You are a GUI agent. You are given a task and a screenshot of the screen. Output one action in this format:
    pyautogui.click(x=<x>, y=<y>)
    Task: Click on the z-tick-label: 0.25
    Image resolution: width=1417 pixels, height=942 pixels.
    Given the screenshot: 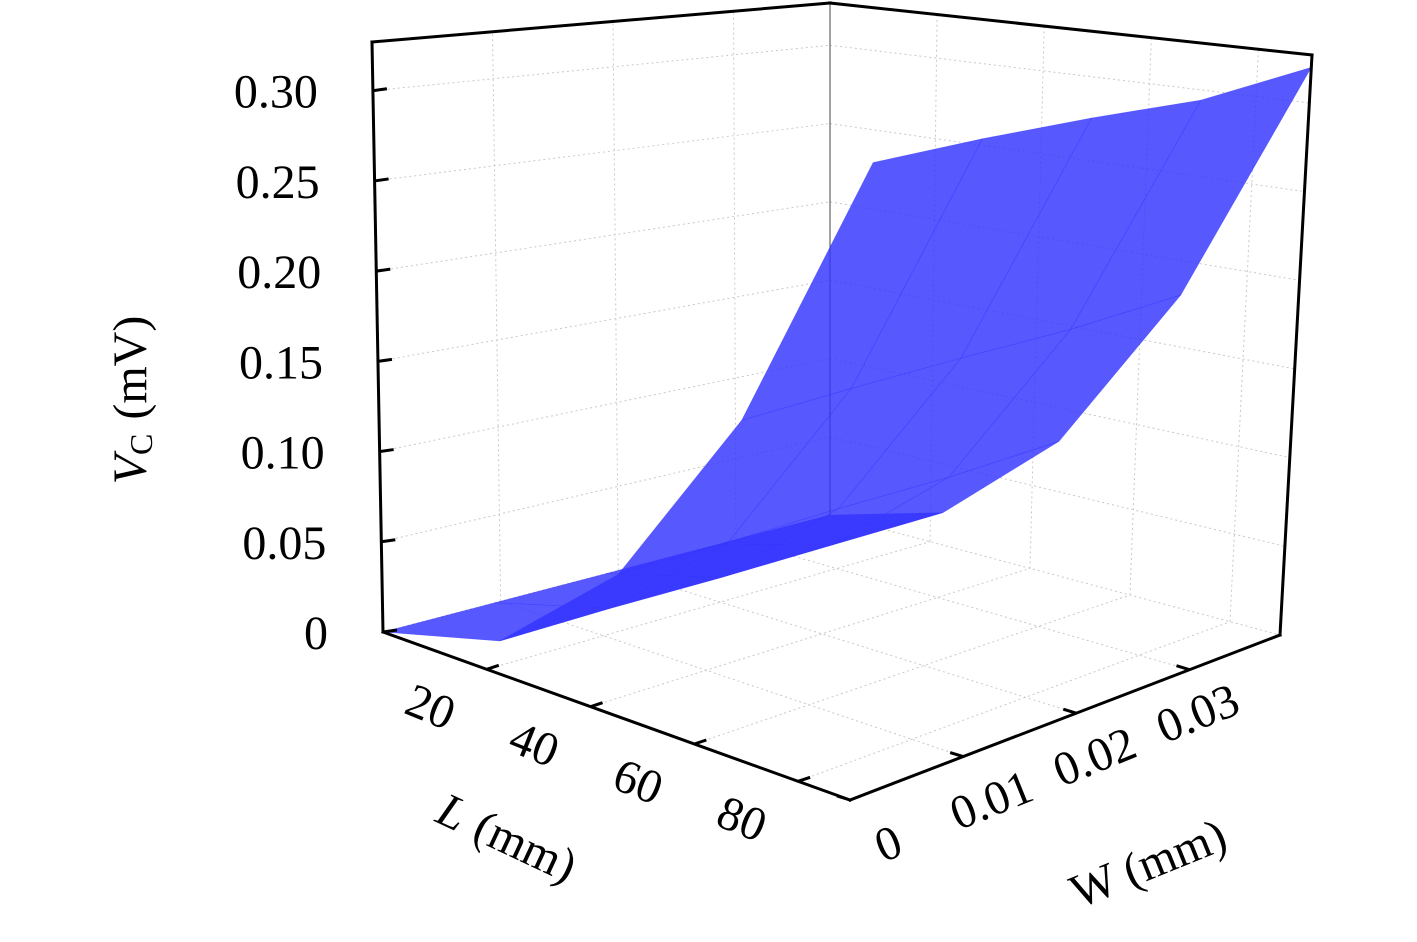 What is the action you would take?
    pyautogui.click(x=278, y=182)
    